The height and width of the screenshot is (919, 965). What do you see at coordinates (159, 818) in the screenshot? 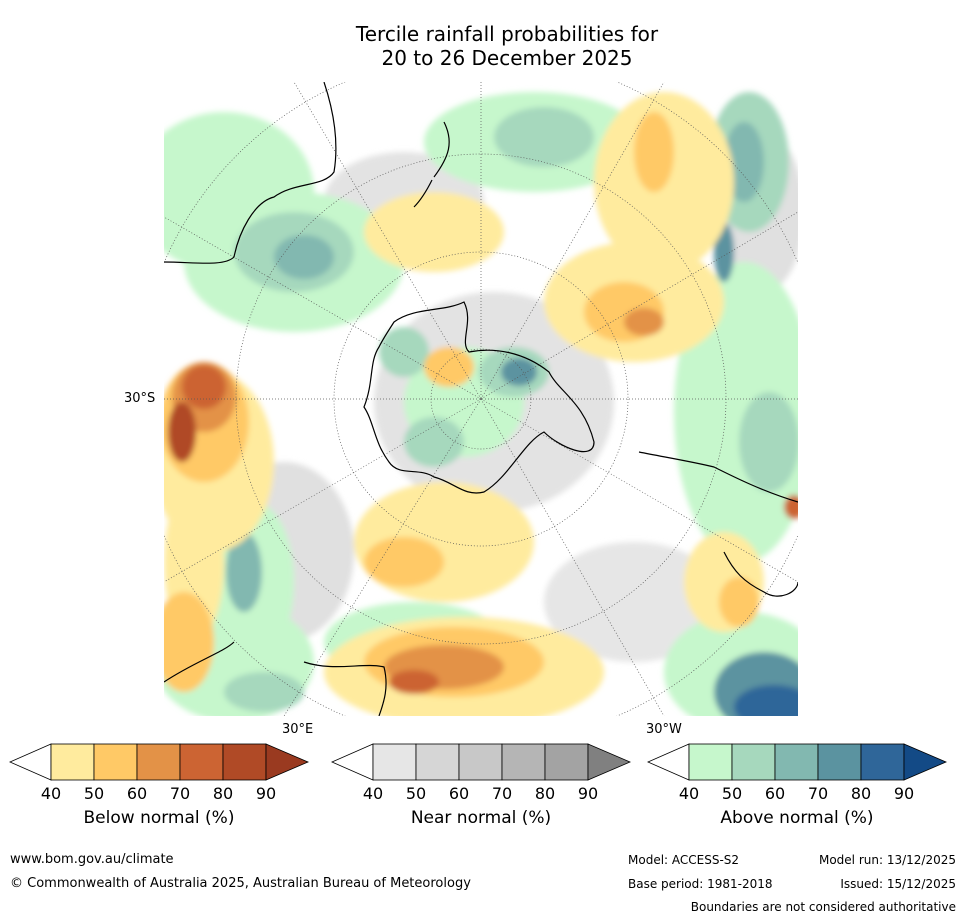
I see `legend-title-below-normal: Below normal (%)` at bounding box center [159, 818].